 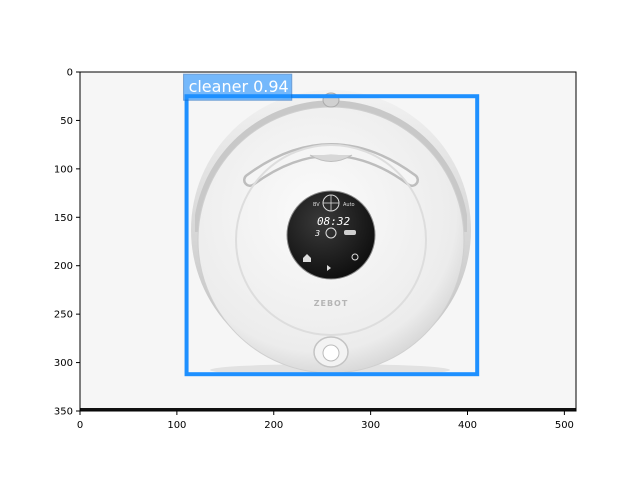 What do you see at coordinates (467, 425) in the screenshot?
I see `x-tick-label: 400` at bounding box center [467, 425].